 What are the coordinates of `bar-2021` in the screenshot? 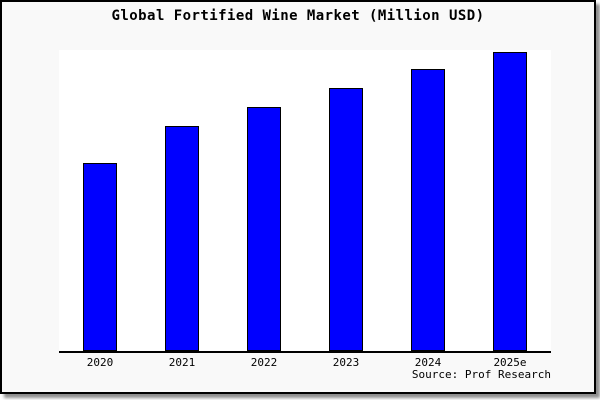 It's located at (182, 238).